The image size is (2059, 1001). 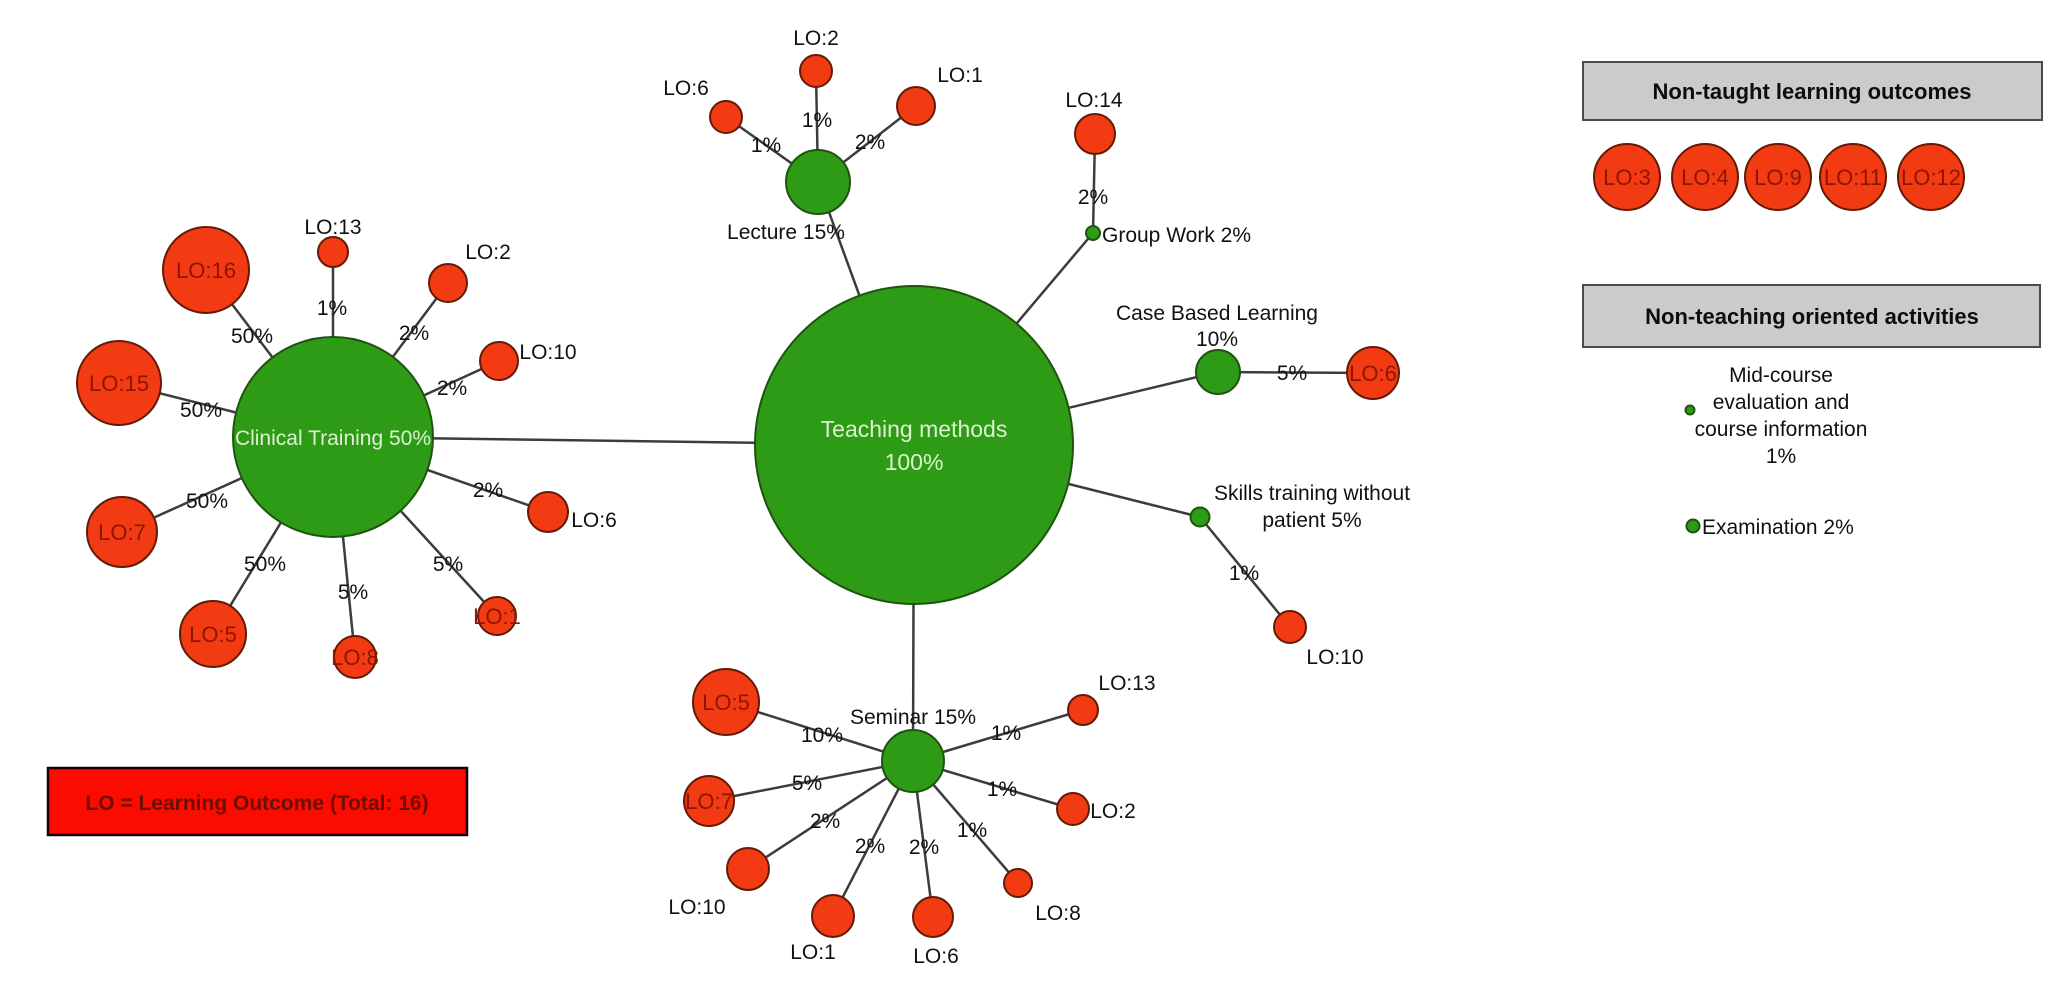 What do you see at coordinates (594, 520) in the screenshot?
I see `clinical-lo6-label: LO:6` at bounding box center [594, 520].